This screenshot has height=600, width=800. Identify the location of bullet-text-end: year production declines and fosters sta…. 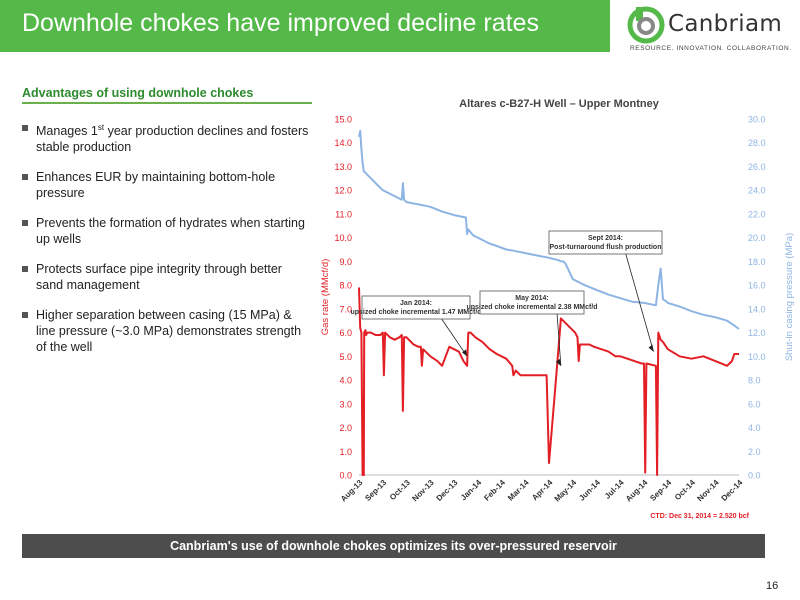
(172, 139).